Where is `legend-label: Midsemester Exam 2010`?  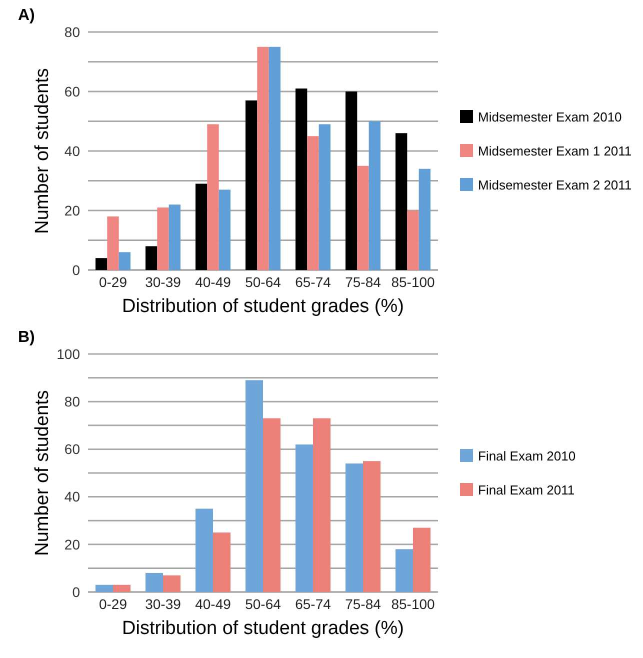
legend-label: Midsemester Exam 2010 is located at coordinates (550, 117).